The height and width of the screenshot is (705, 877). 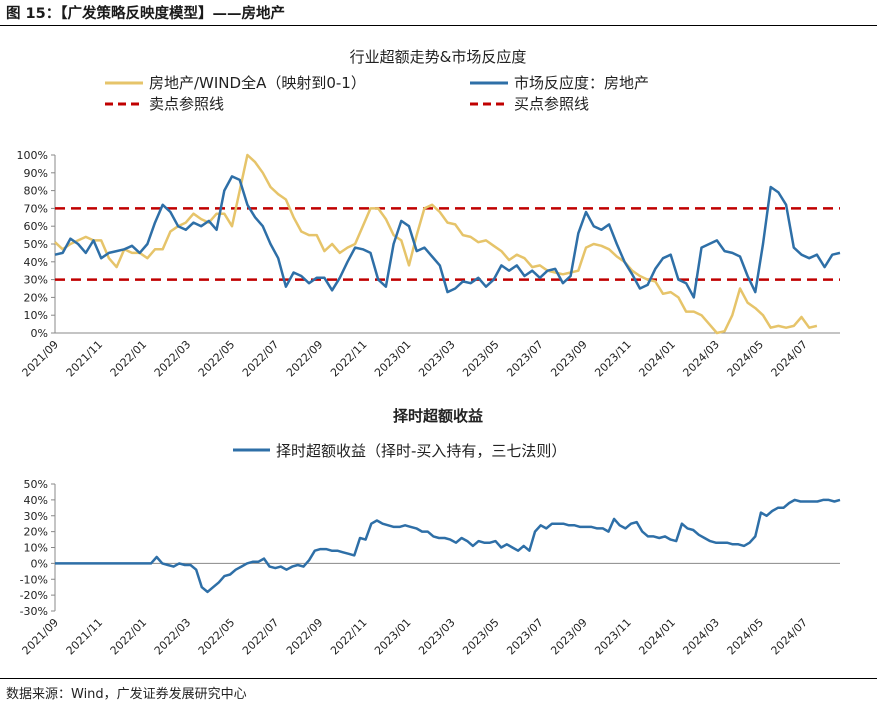 I want to click on legend-label-2: 市场反应度：房地产, so click(x=581, y=83).